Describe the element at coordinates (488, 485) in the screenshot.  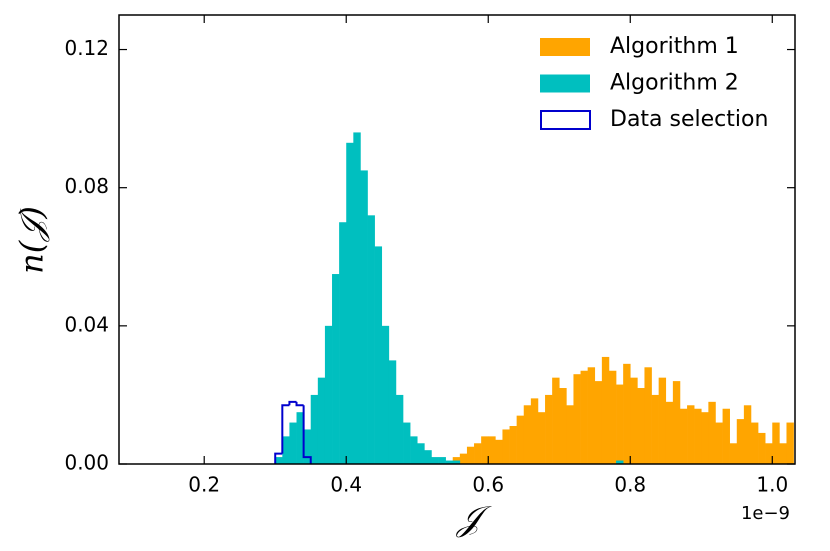
I see `x-tick-label: 0.6` at that location.